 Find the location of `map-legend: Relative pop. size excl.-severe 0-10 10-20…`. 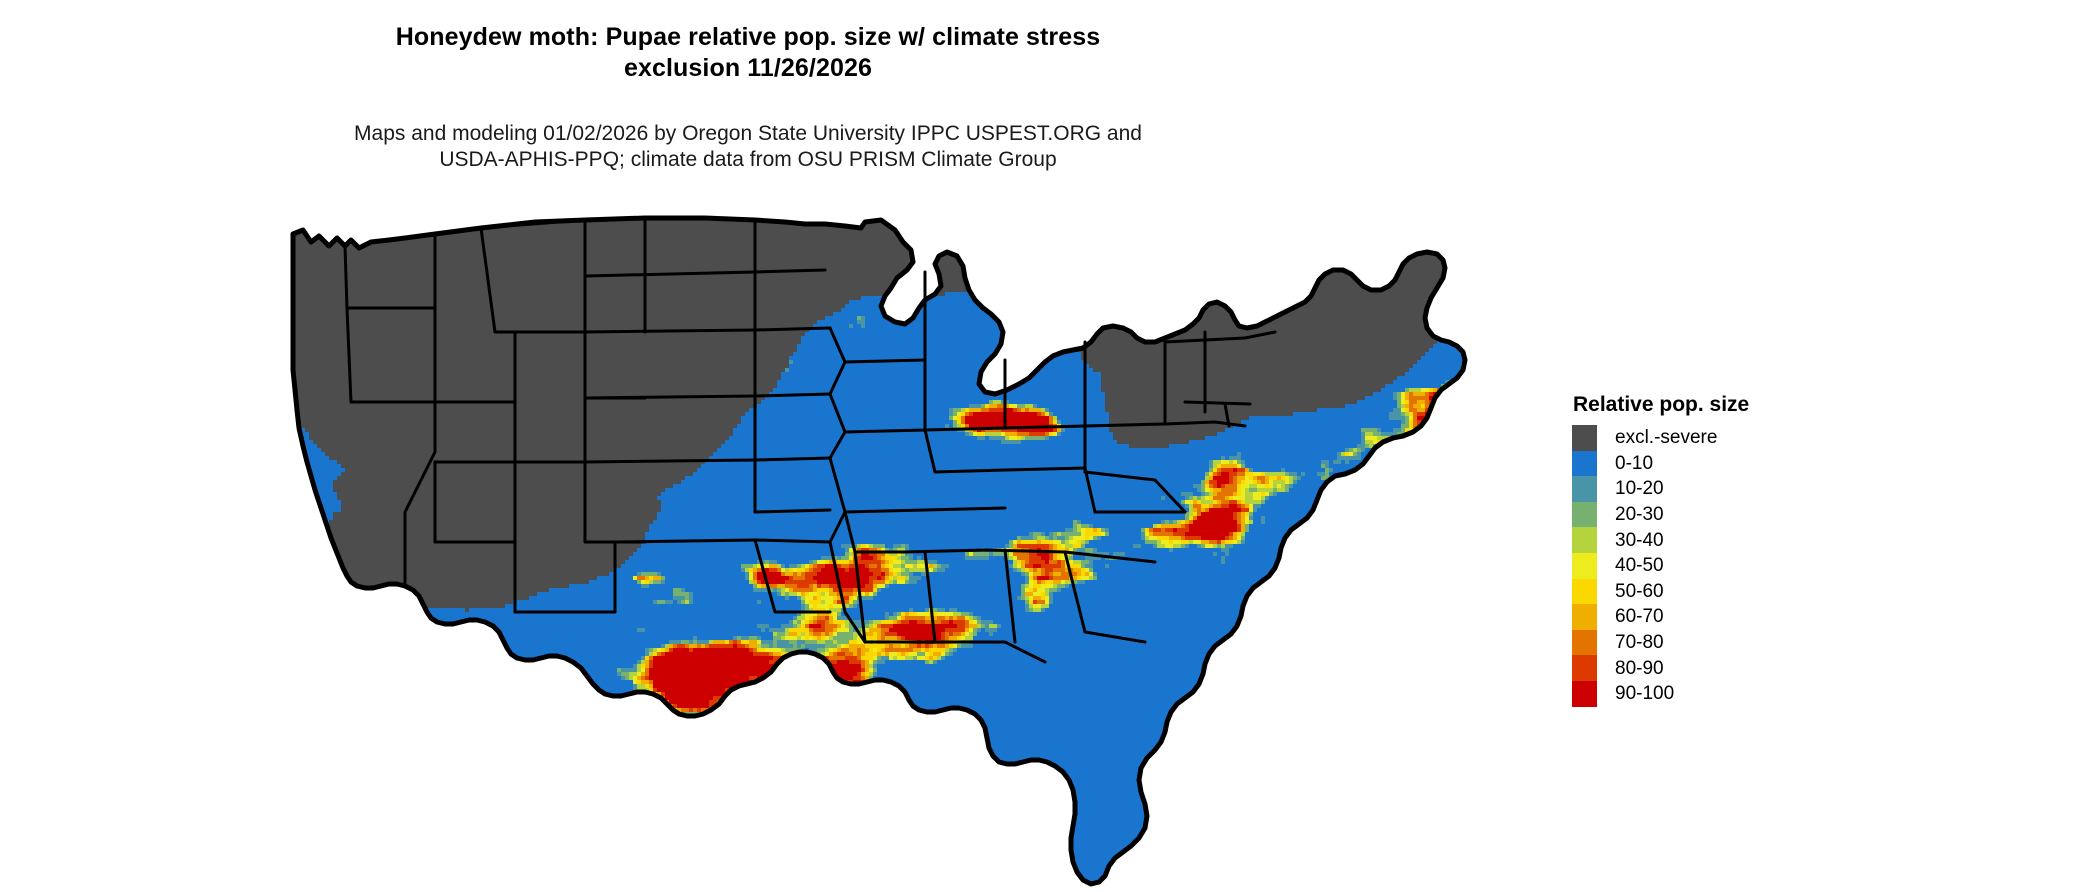

map-legend: Relative pop. size excl.-severe 0-10 10-20… is located at coordinates (1660, 550).